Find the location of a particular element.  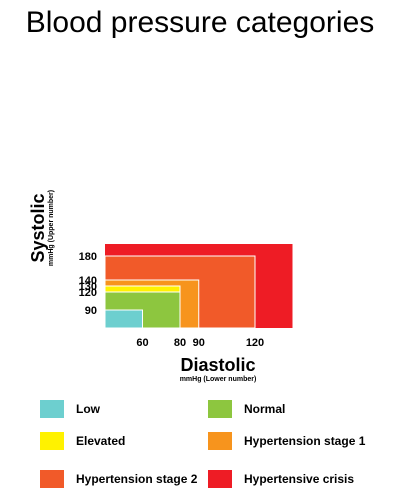

legend-label: Low is located at coordinates (88, 409).